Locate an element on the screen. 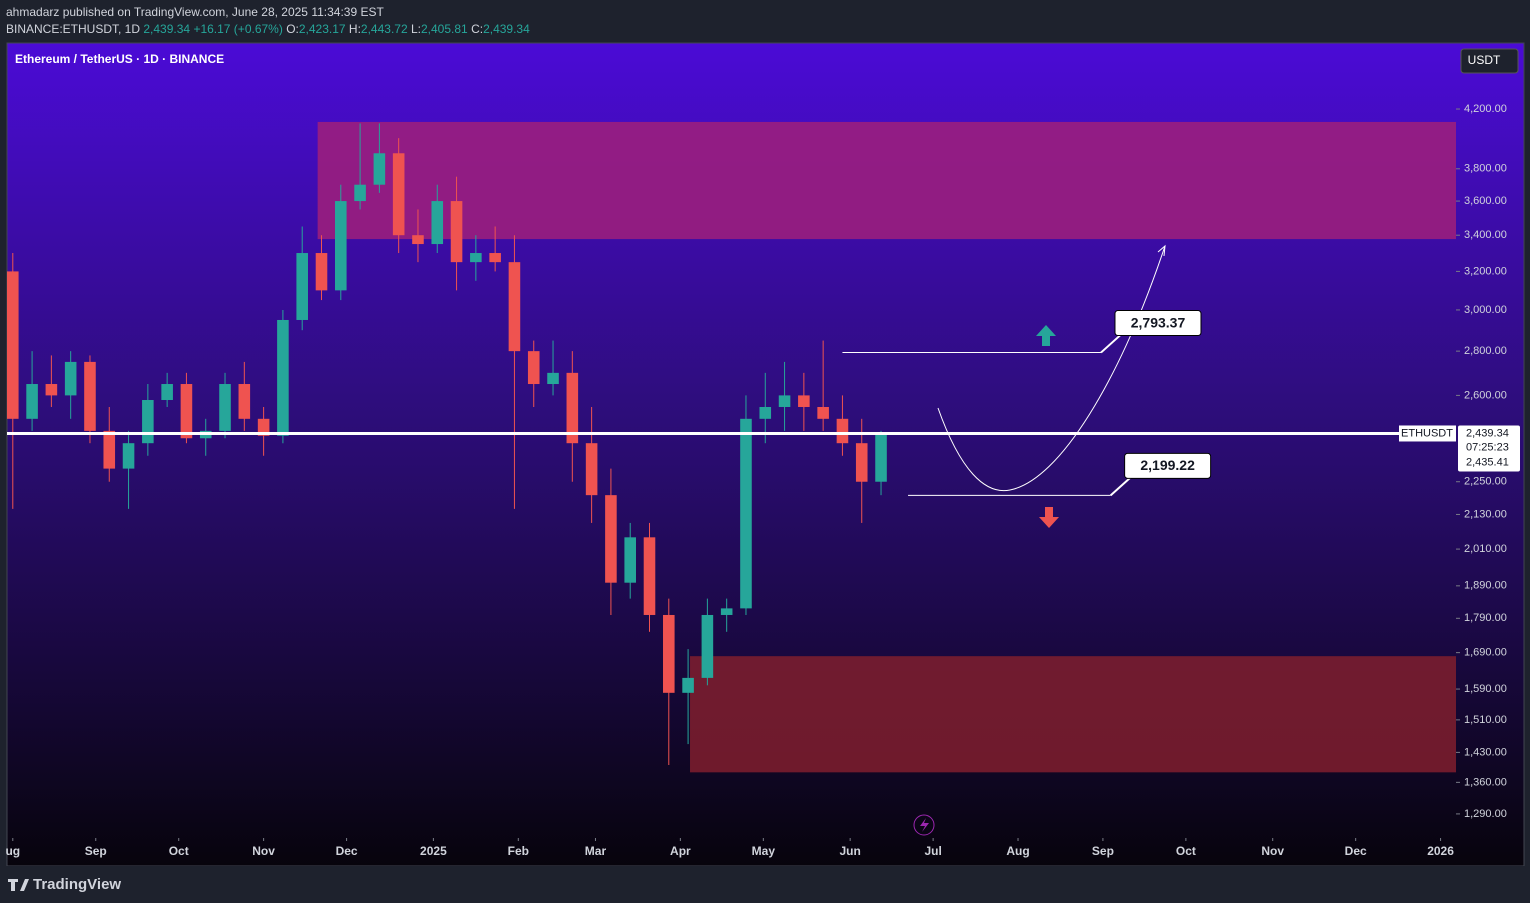  y-tick-label: 1,360.00 is located at coordinates (1485, 782).